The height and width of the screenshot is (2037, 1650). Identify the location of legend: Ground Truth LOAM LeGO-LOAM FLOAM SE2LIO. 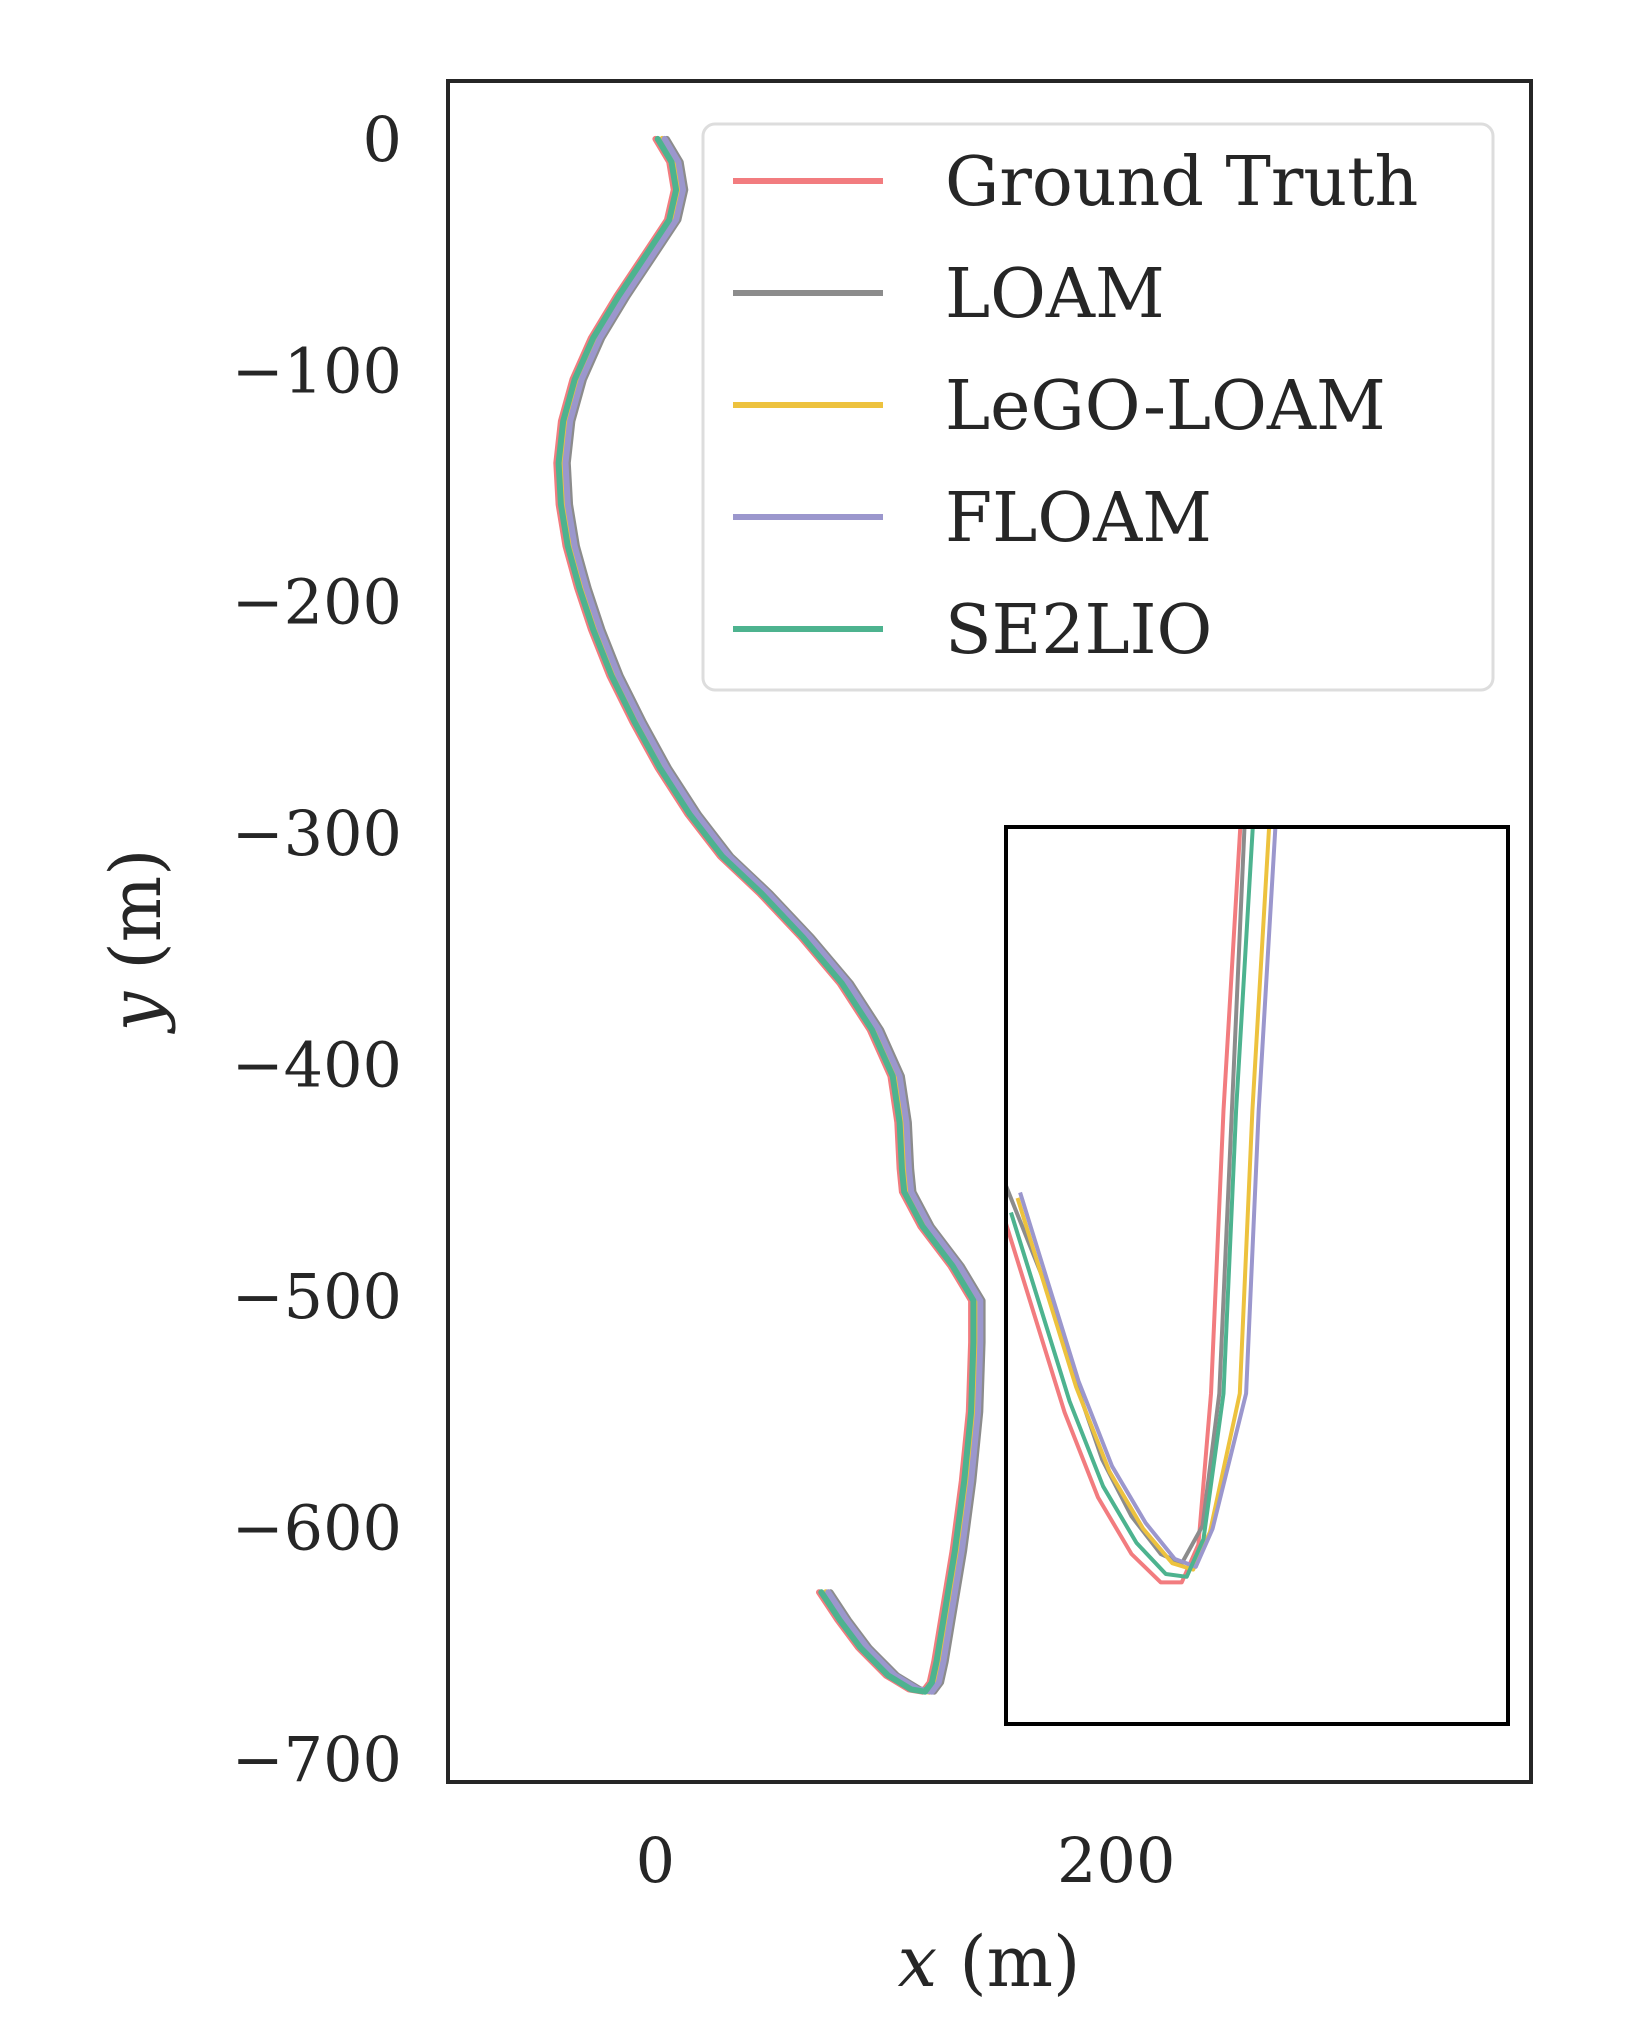
(1098, 407).